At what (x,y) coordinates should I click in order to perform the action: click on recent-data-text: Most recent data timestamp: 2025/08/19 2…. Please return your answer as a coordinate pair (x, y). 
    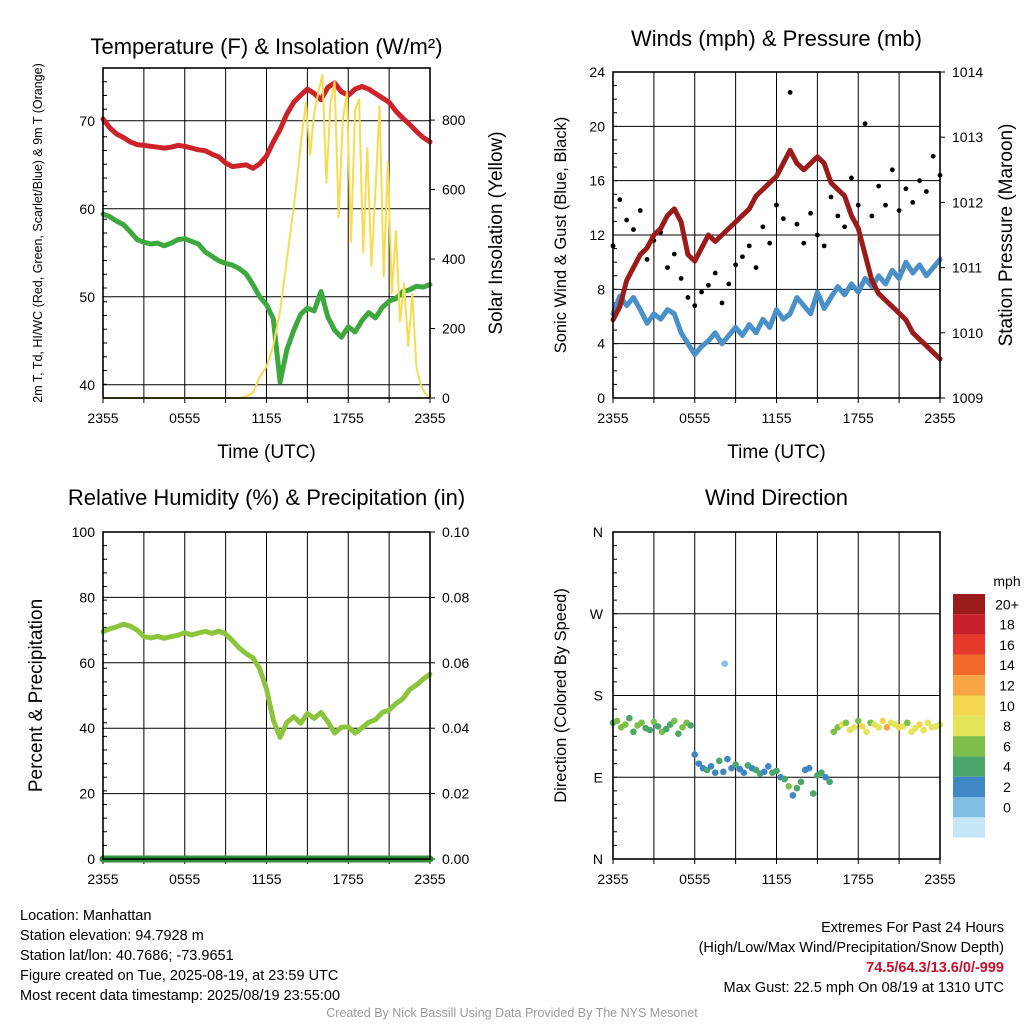
    Looking at the image, I should click on (180, 996).